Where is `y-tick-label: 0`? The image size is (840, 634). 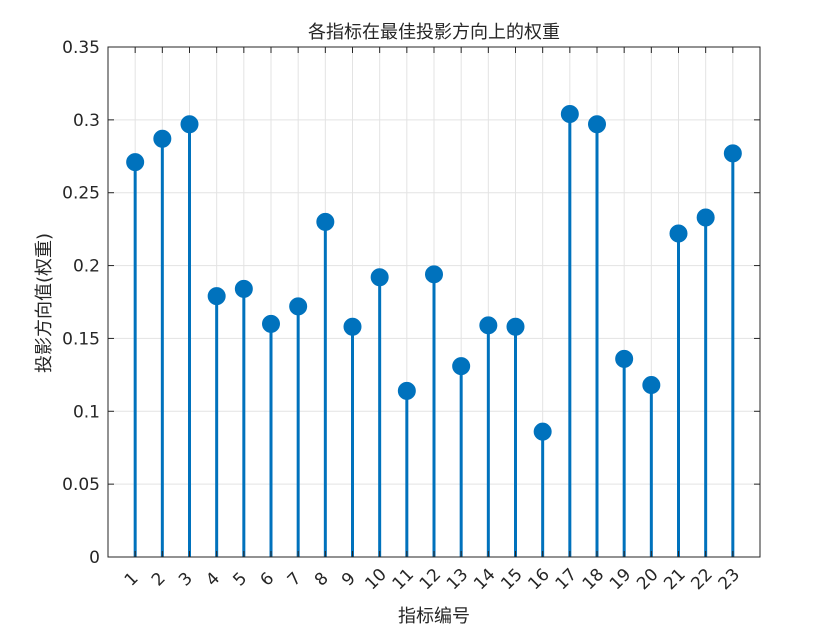
y-tick-label: 0 is located at coordinates (94, 558).